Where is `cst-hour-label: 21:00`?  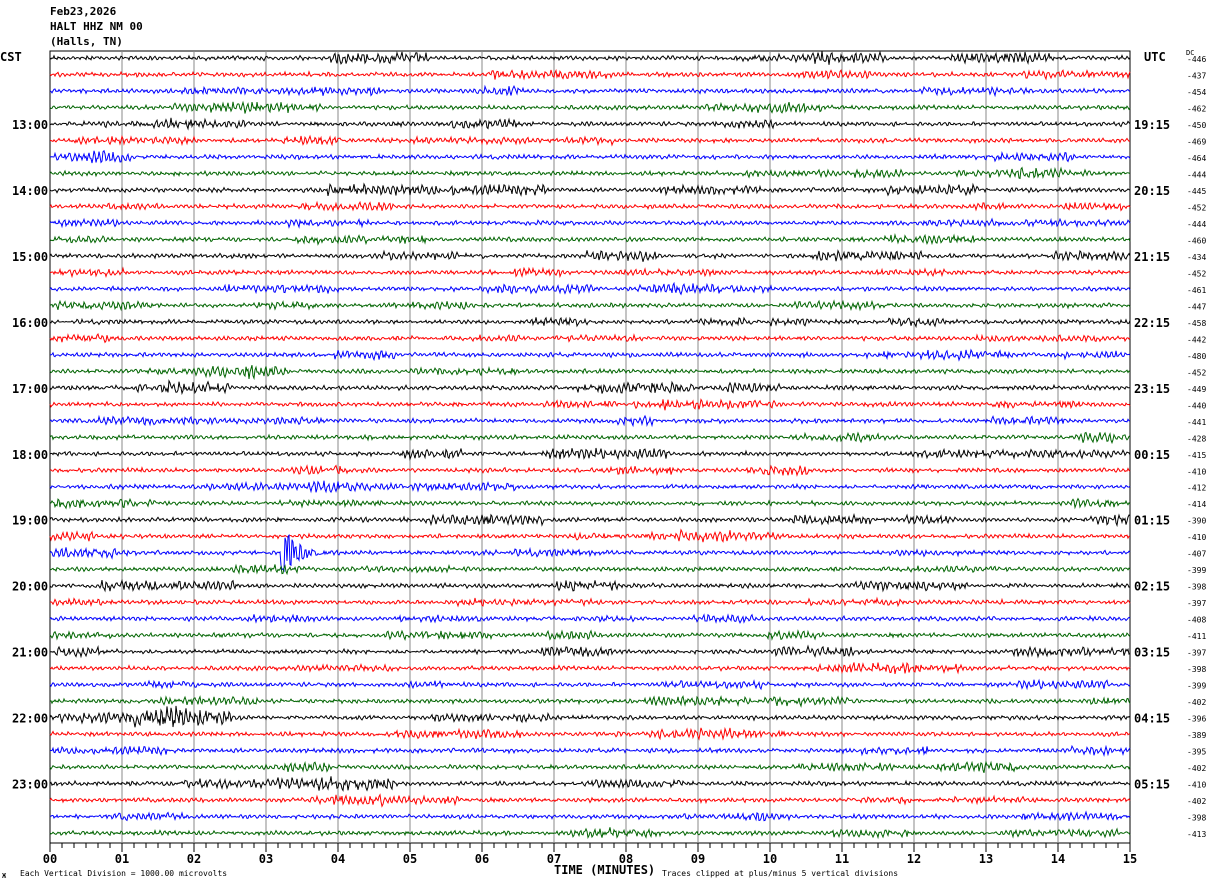 cst-hour-label: 21:00 is located at coordinates (30, 653).